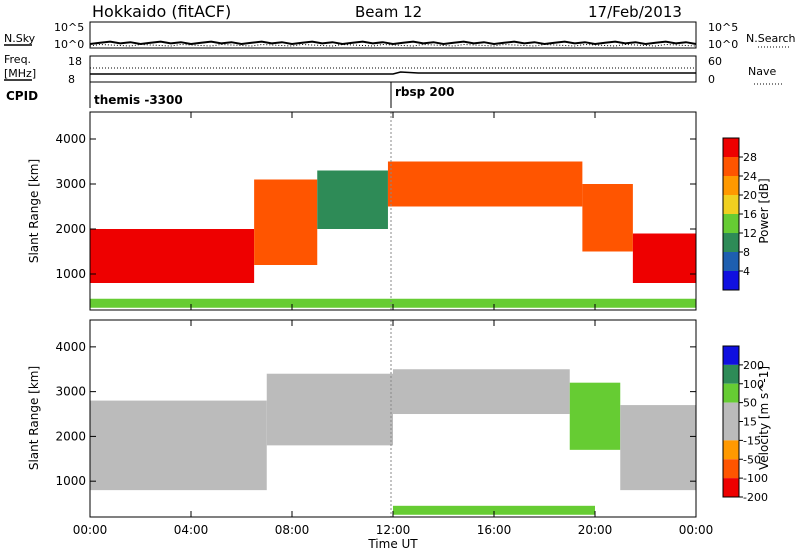 The height and width of the screenshot is (554, 800). Describe the element at coordinates (75, 61) in the screenshot. I see `freq-tick-top: 18` at that location.